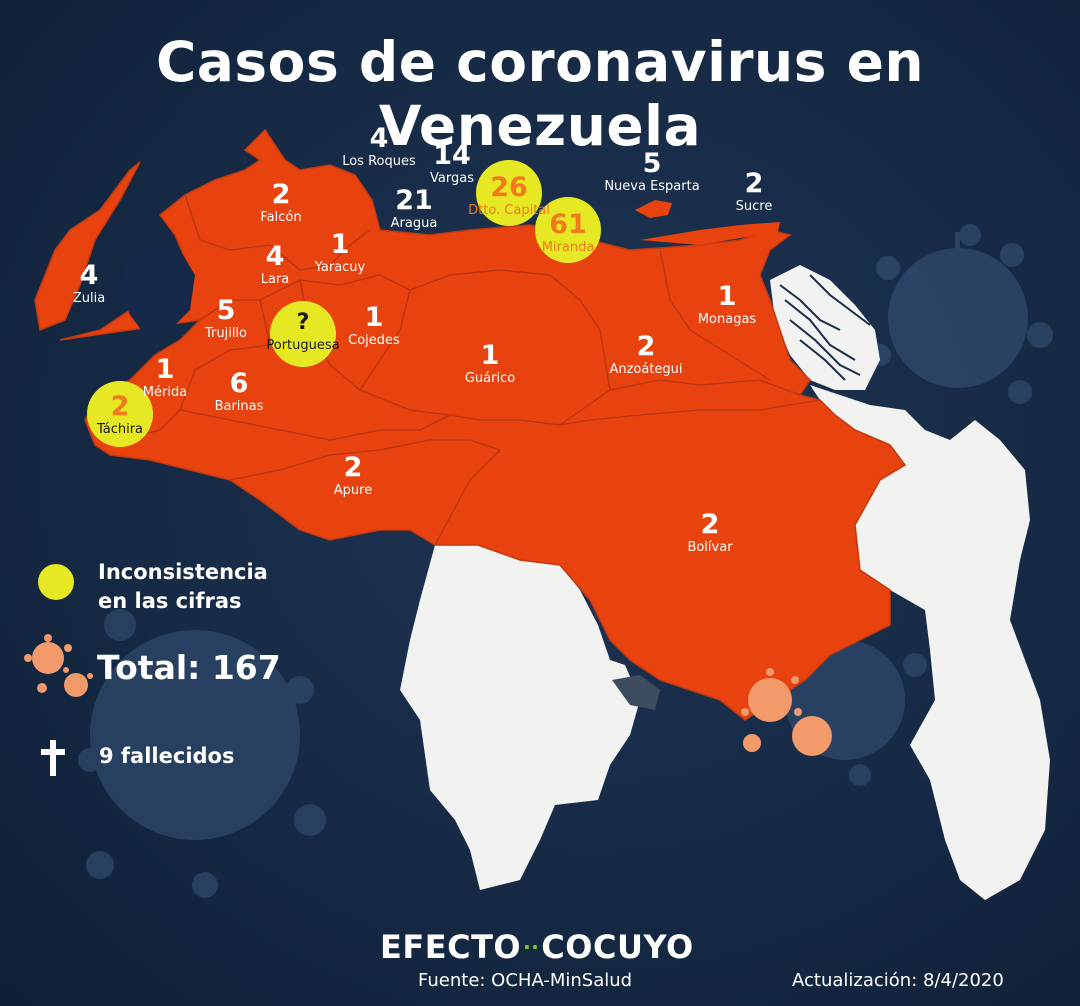  I want to click on region-name: Táchira, so click(120, 429).